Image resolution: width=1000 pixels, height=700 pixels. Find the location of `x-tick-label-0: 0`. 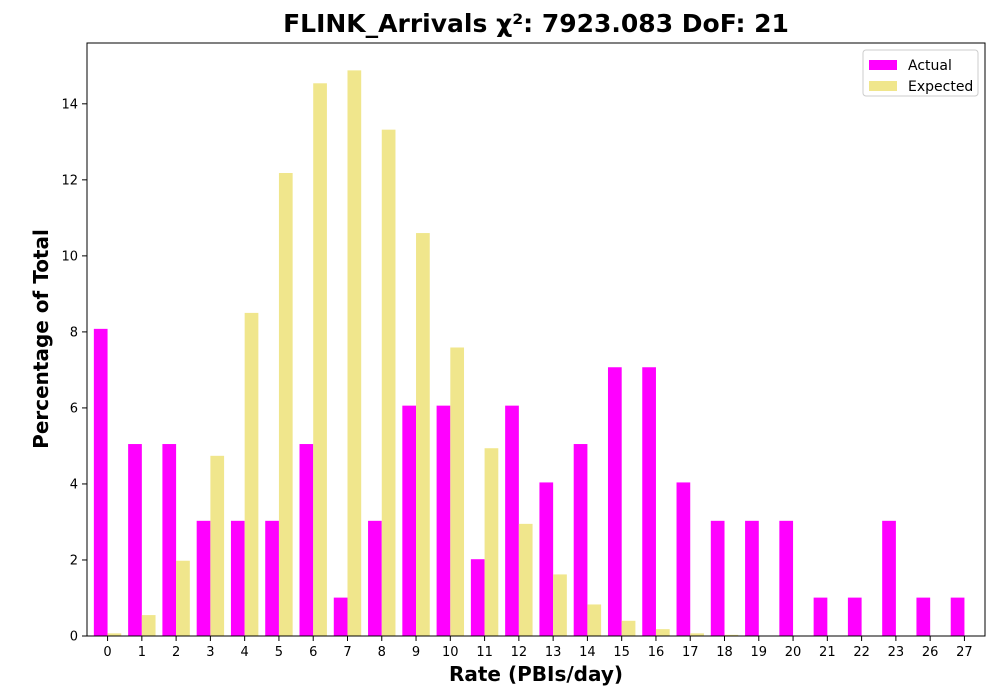

x-tick-label-0: 0 is located at coordinates (107, 652).